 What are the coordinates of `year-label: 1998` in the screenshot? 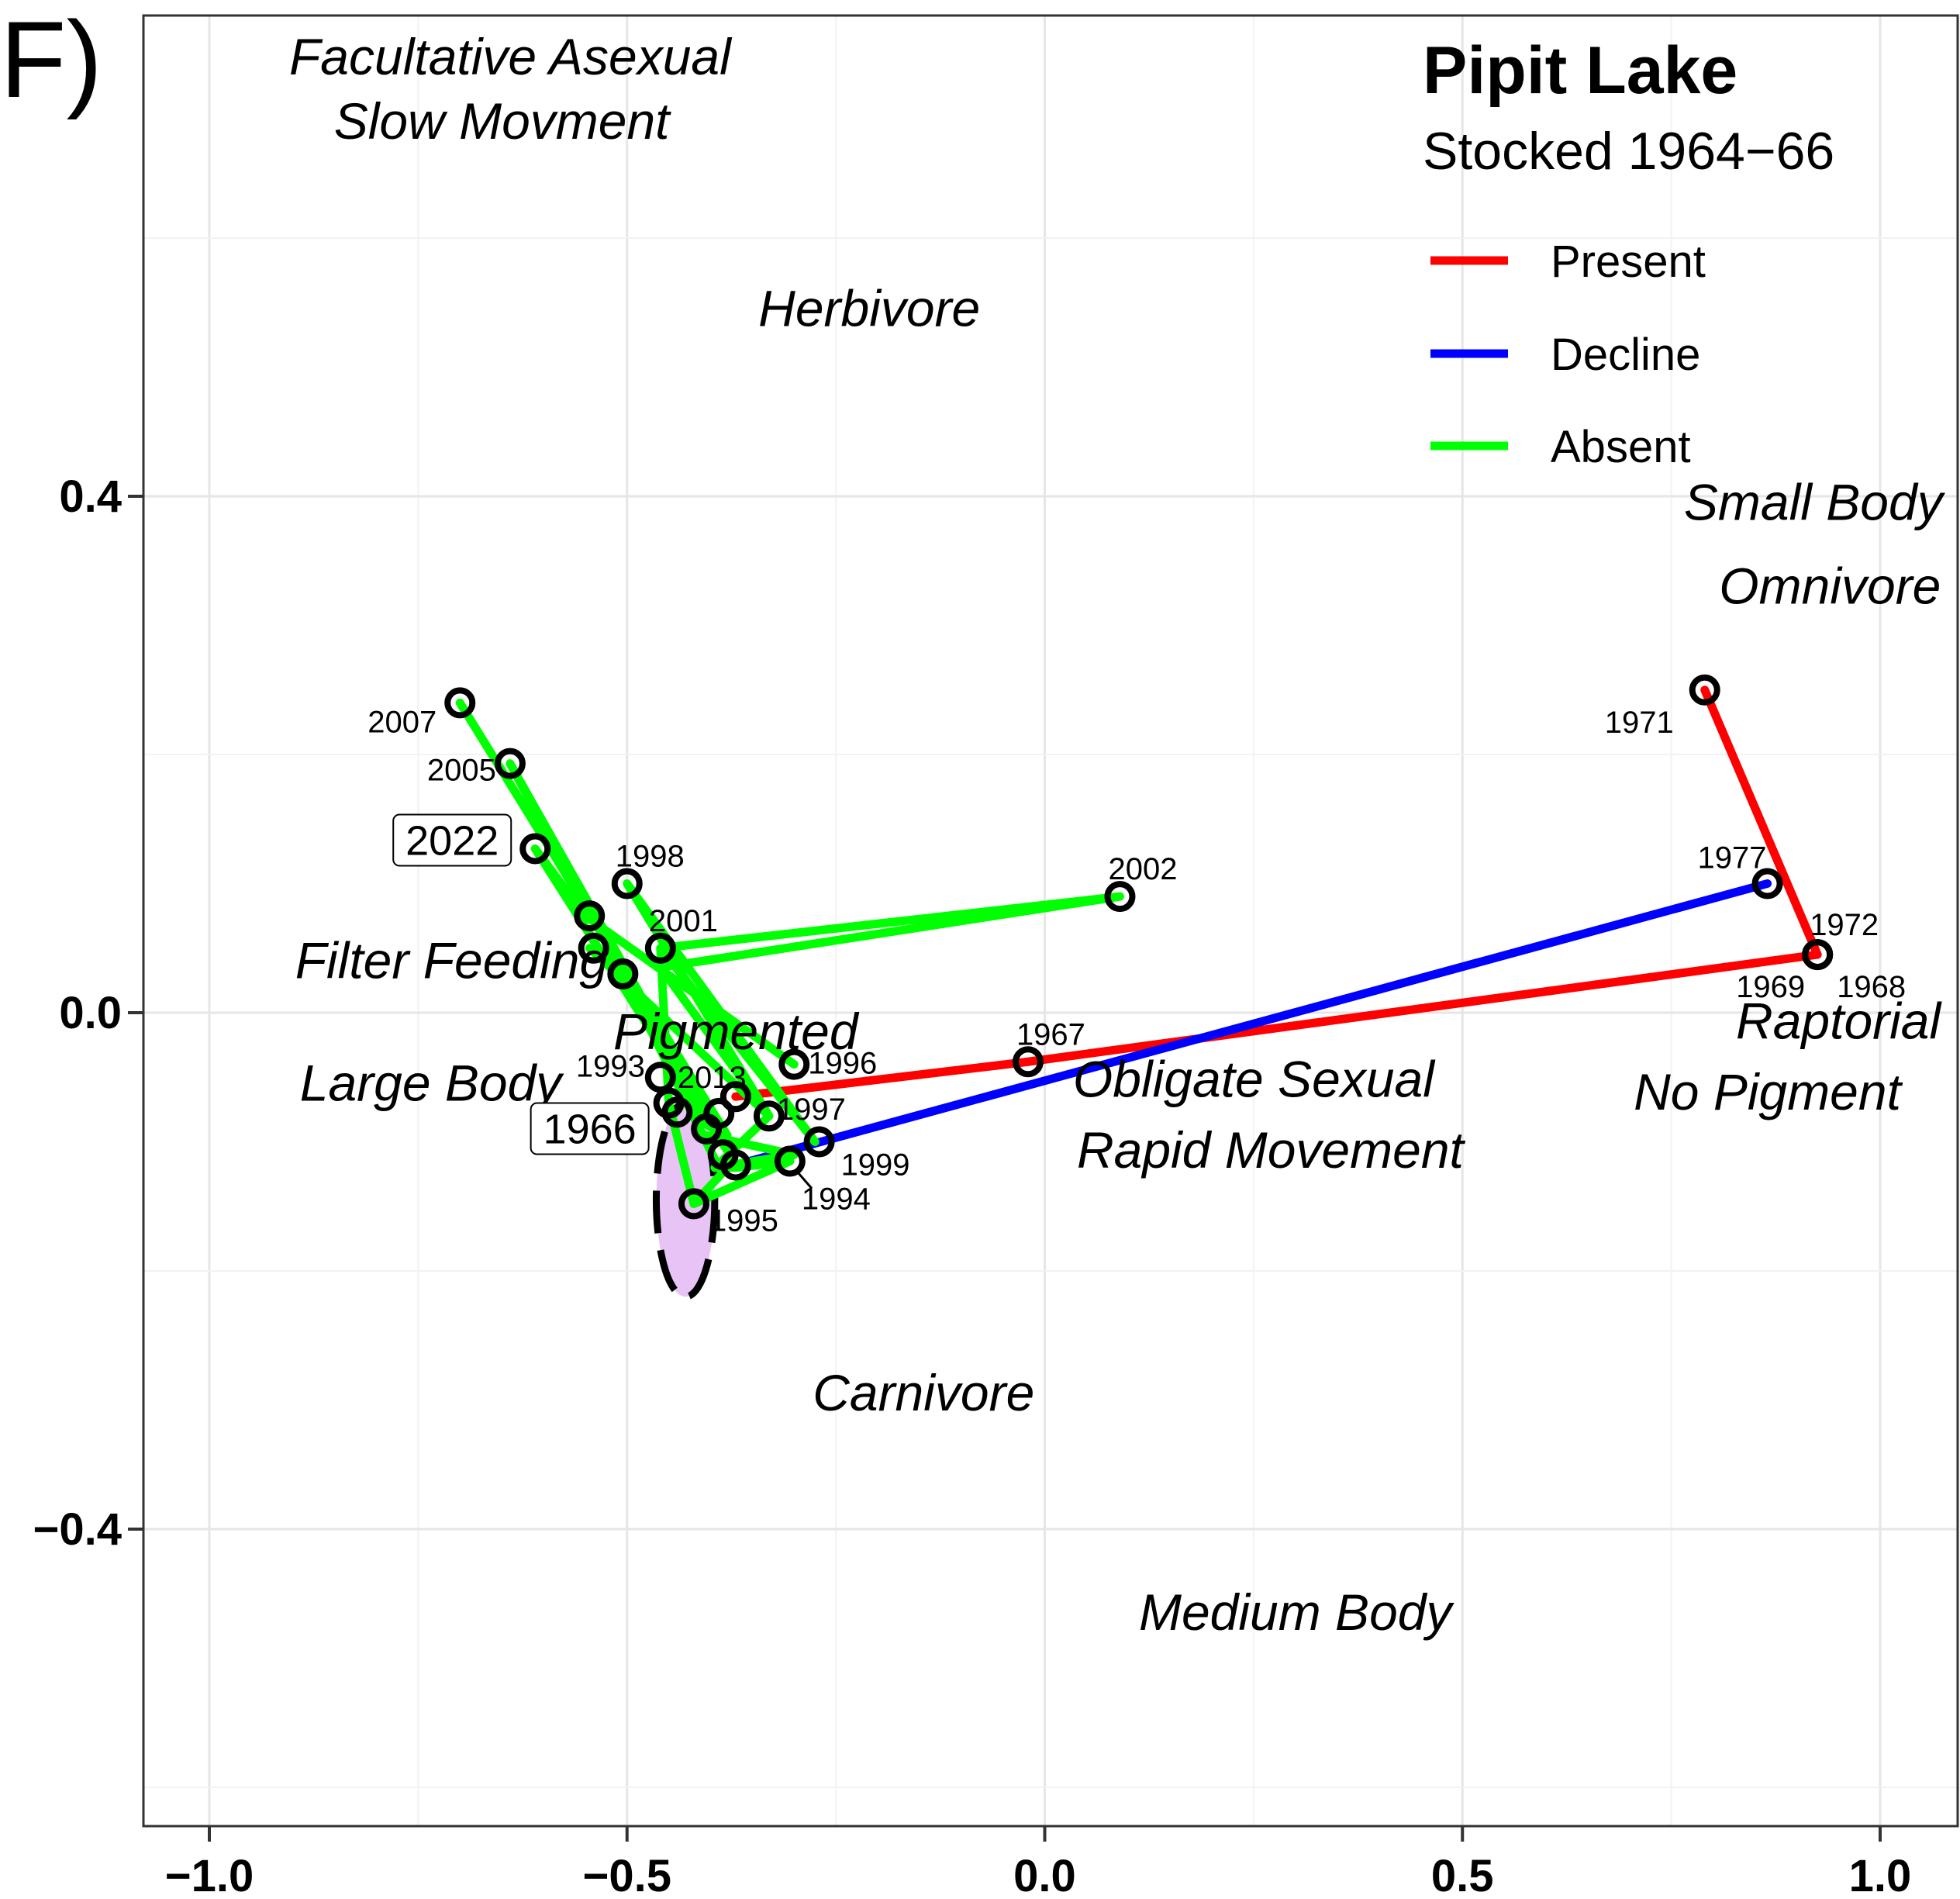 It's located at (650, 857).